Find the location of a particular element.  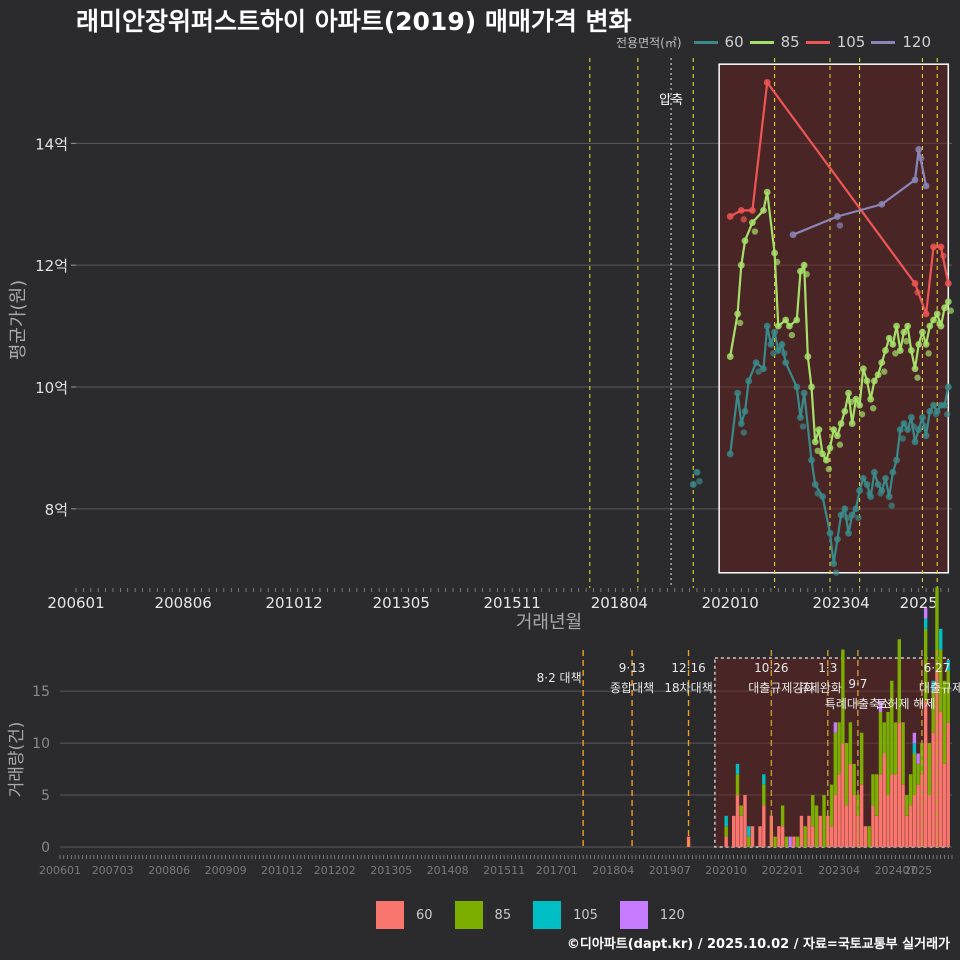

legend-bottom-label-105: 105 is located at coordinates (585, 915).